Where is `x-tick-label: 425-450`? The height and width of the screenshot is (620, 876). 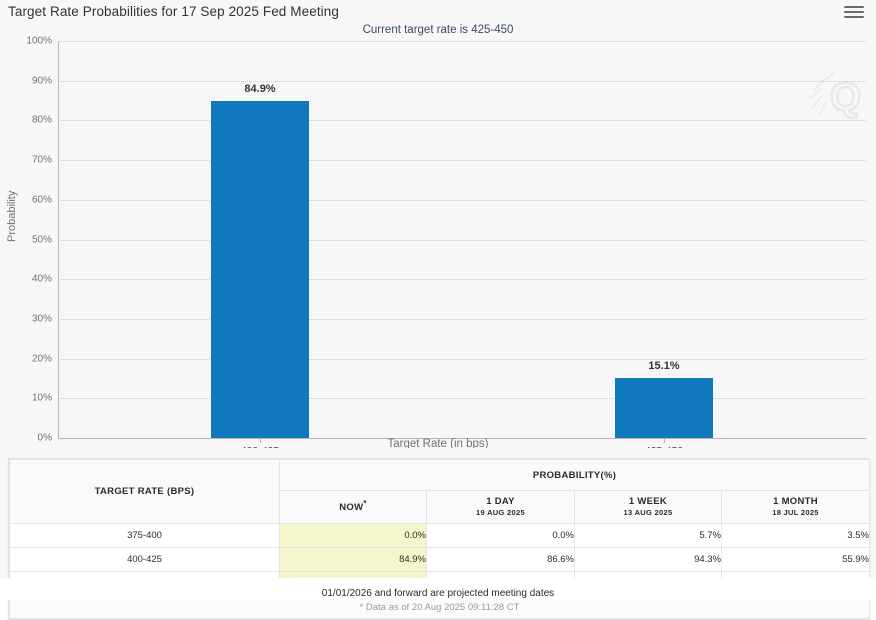 x-tick-label: 425-450 is located at coordinates (664, 446).